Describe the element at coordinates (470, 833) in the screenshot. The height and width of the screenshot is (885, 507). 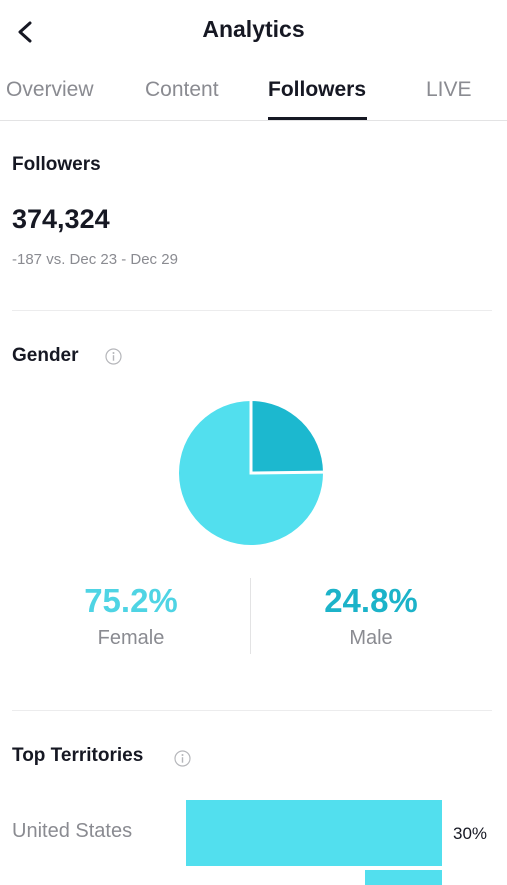
I see `territory-percent: 30%` at that location.